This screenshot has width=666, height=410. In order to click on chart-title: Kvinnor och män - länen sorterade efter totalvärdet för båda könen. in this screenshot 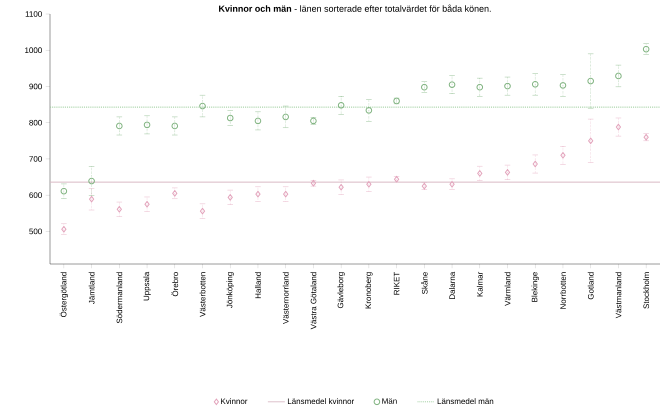, I will do `click(355, 8)`.